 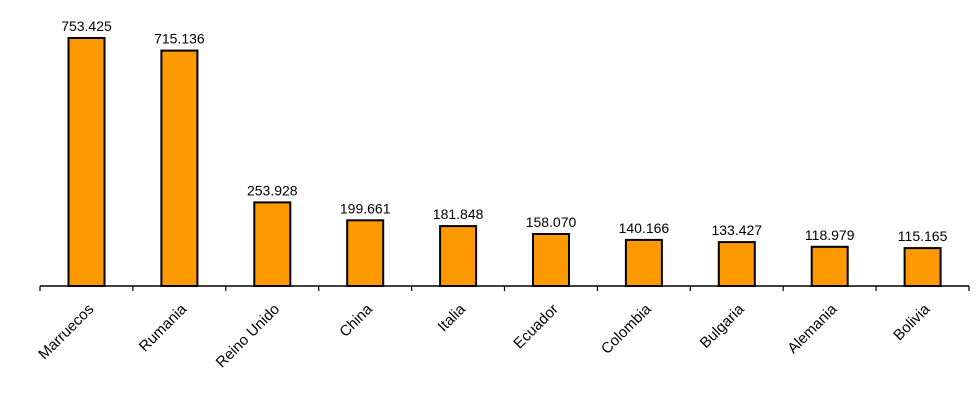 What do you see at coordinates (722, 325) in the screenshot?
I see `category-label: Bulgaria` at bounding box center [722, 325].